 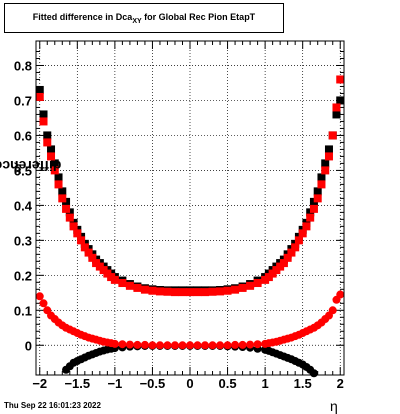 I want to click on y-tick-label: 0.5, so click(x=23, y=170).